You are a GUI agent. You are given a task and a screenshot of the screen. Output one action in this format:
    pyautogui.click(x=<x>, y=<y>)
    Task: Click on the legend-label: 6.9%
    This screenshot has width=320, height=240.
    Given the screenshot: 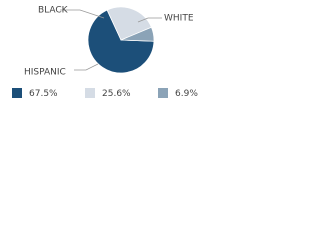 What is the action you would take?
    pyautogui.click(x=186, y=94)
    